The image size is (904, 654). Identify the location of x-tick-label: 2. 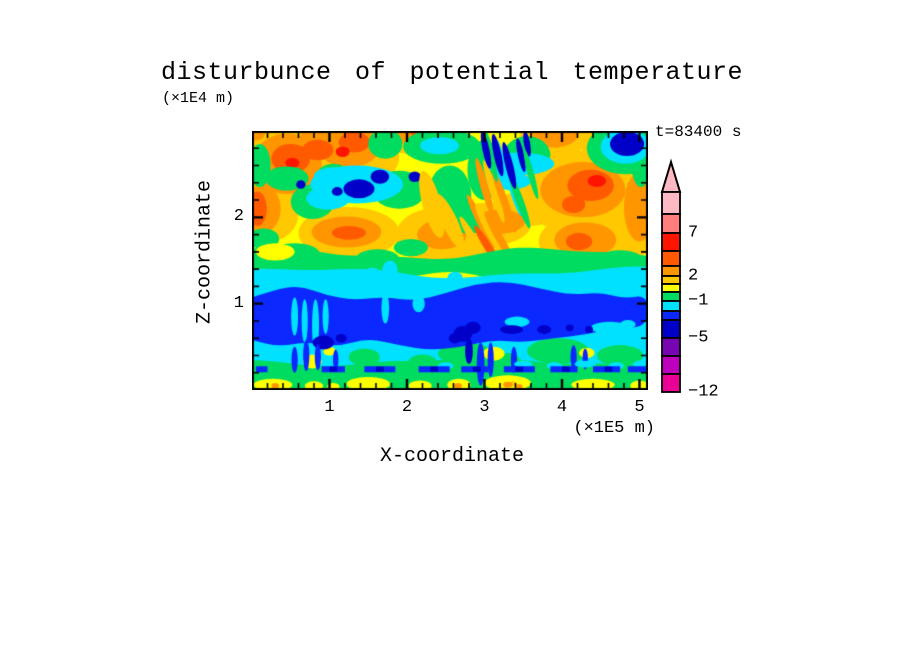
(407, 407).